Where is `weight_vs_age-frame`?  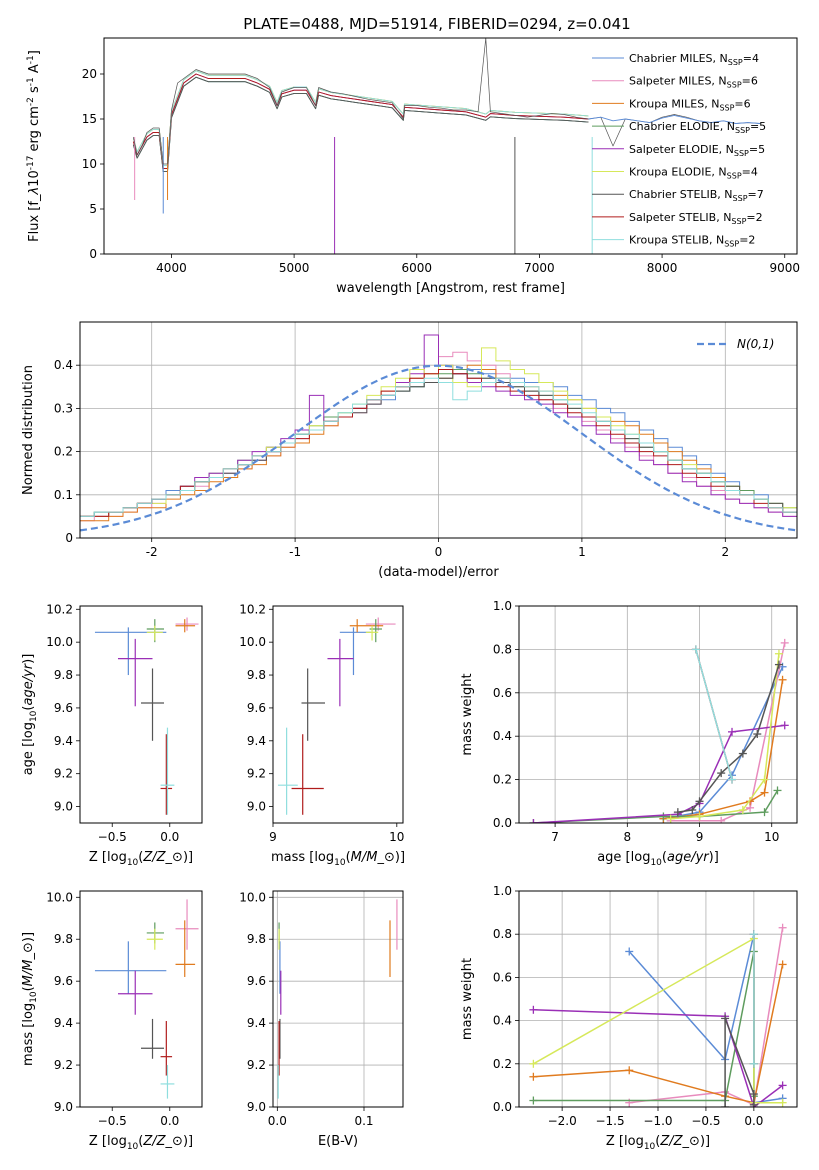
weight_vs_age-frame is located at coordinates (658, 714).